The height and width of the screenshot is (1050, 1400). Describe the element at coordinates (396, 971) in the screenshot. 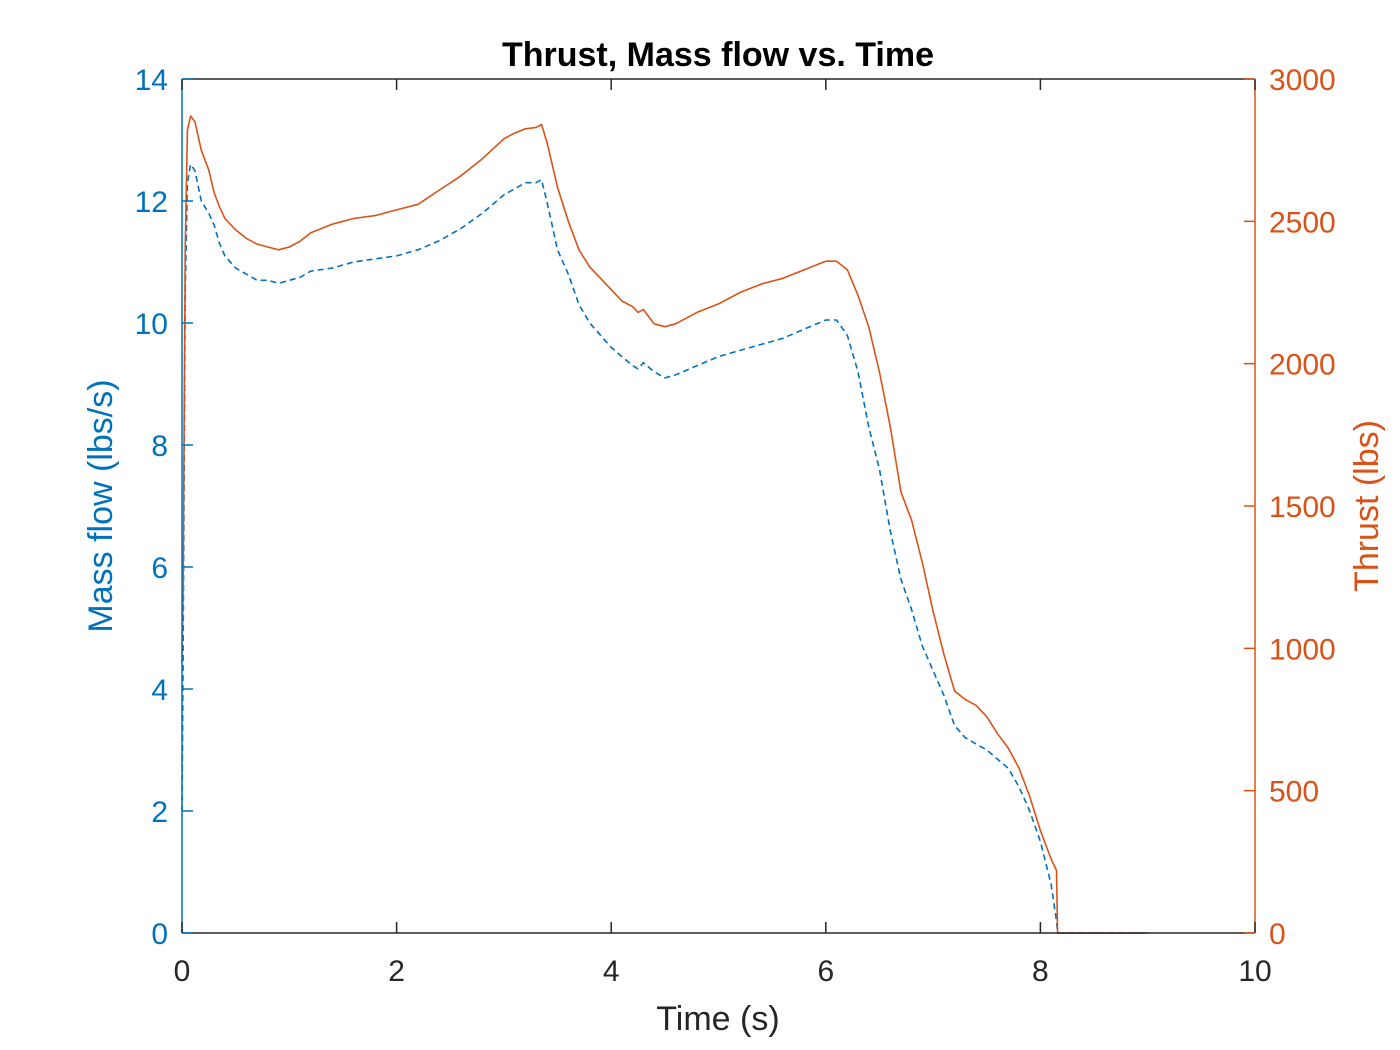

I see `x-tick-label: 2` at that location.